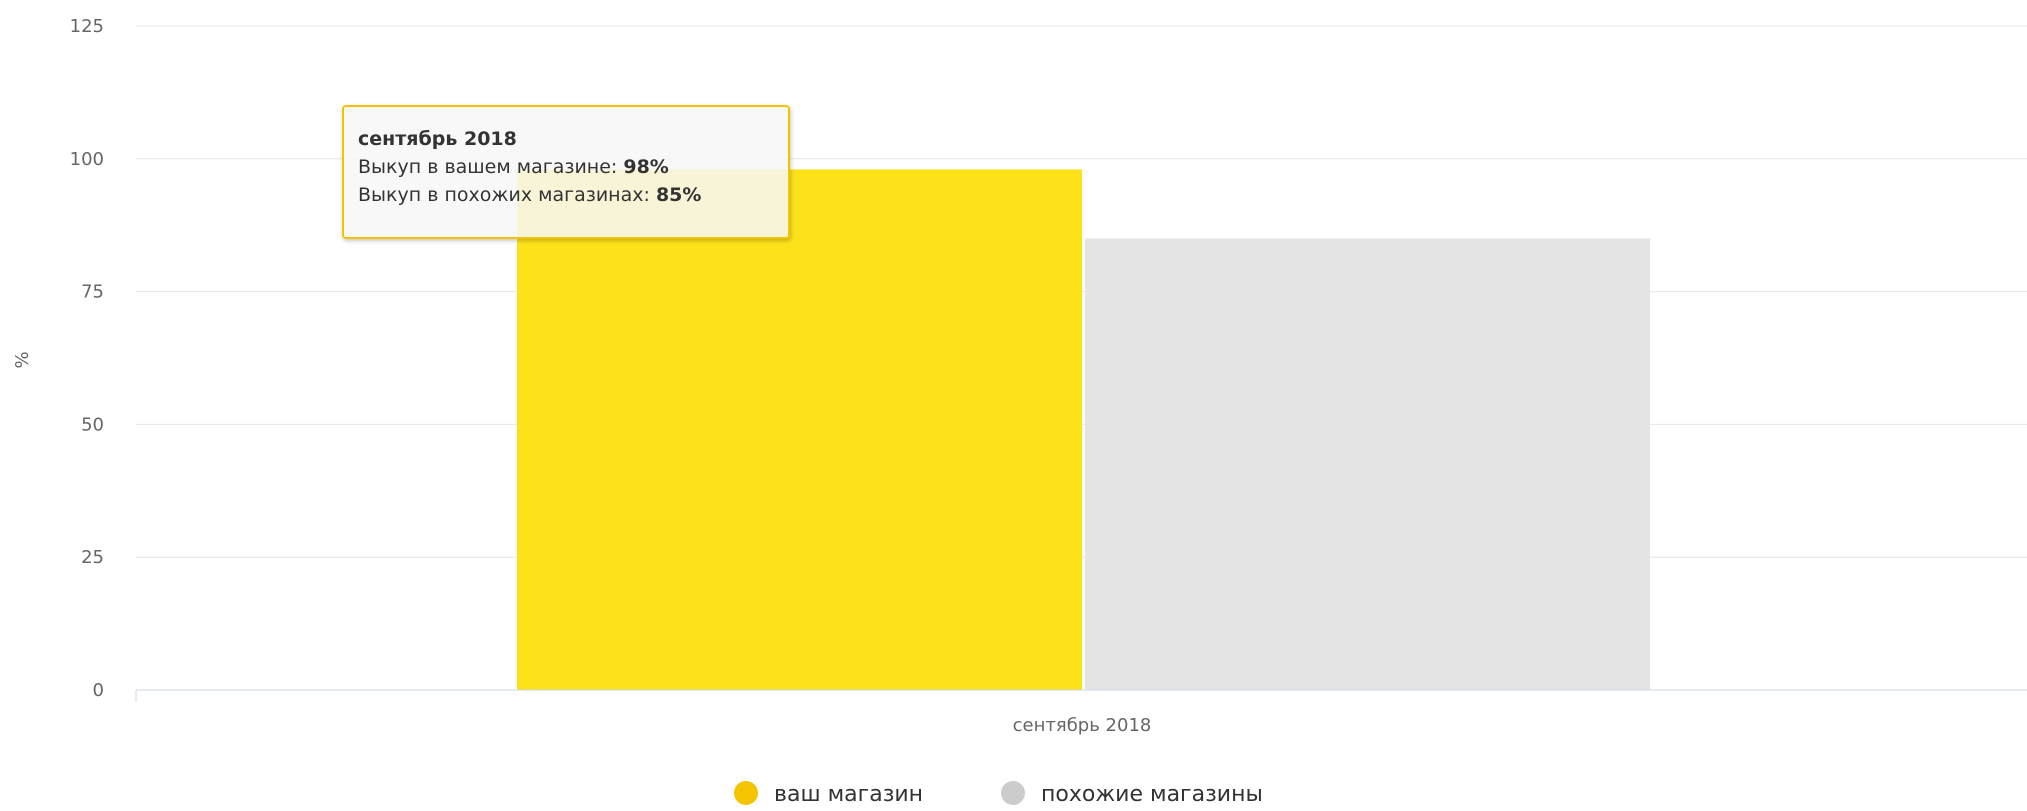 This screenshot has width=2027, height=811. What do you see at coordinates (507, 195) in the screenshot?
I see `tooltip-label-similar-stores: Выкуп в похожих магазинах:` at bounding box center [507, 195].